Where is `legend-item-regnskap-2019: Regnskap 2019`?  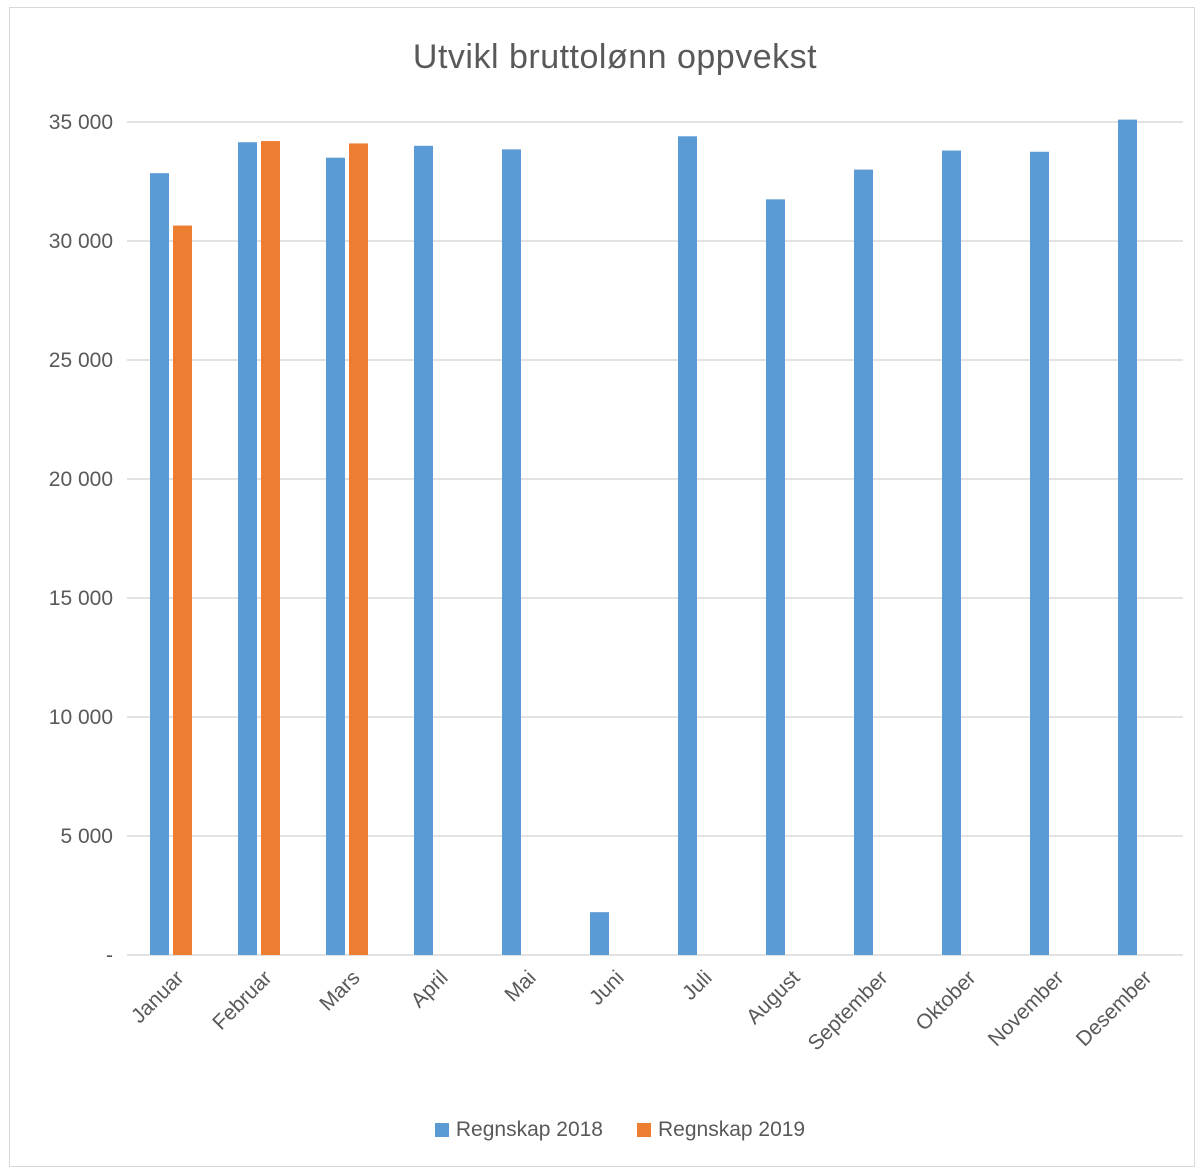 legend-item-regnskap-2019: Regnskap 2019 is located at coordinates (721, 1130).